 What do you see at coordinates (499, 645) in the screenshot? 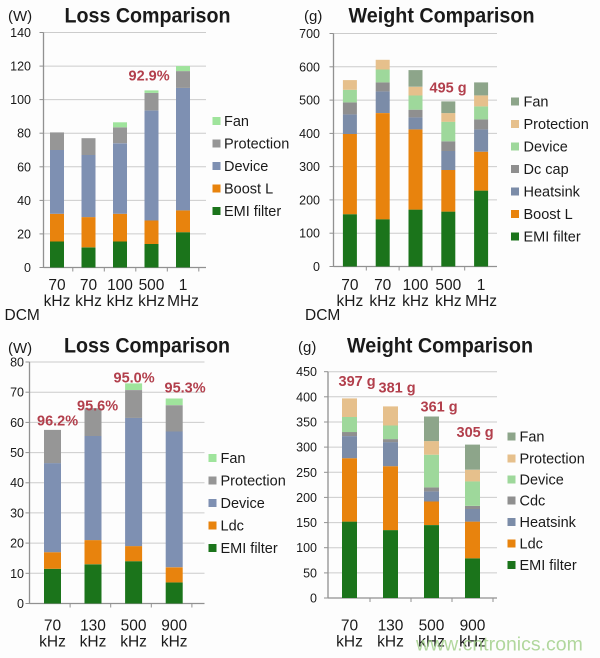
I see `svg-text: www.cntronics.com` at bounding box center [499, 645].